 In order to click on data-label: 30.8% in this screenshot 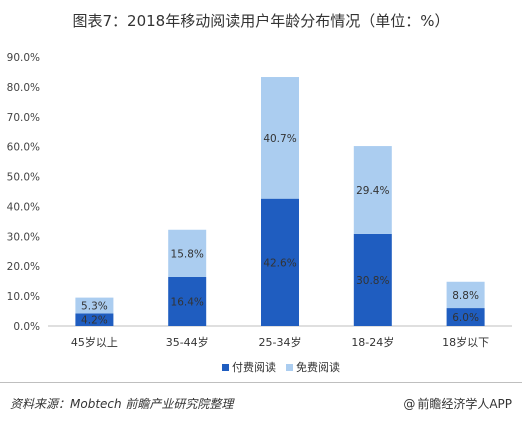, I will do `click(372, 281)`.